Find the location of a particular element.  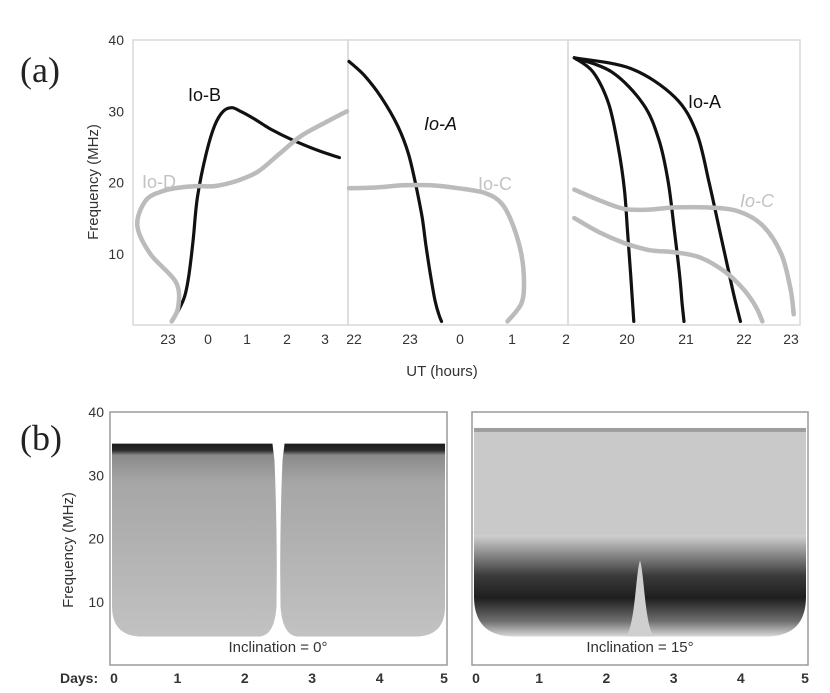

panel-b1-x-ticks: 0 1 2 3 4 5 is located at coordinates (279, 678).